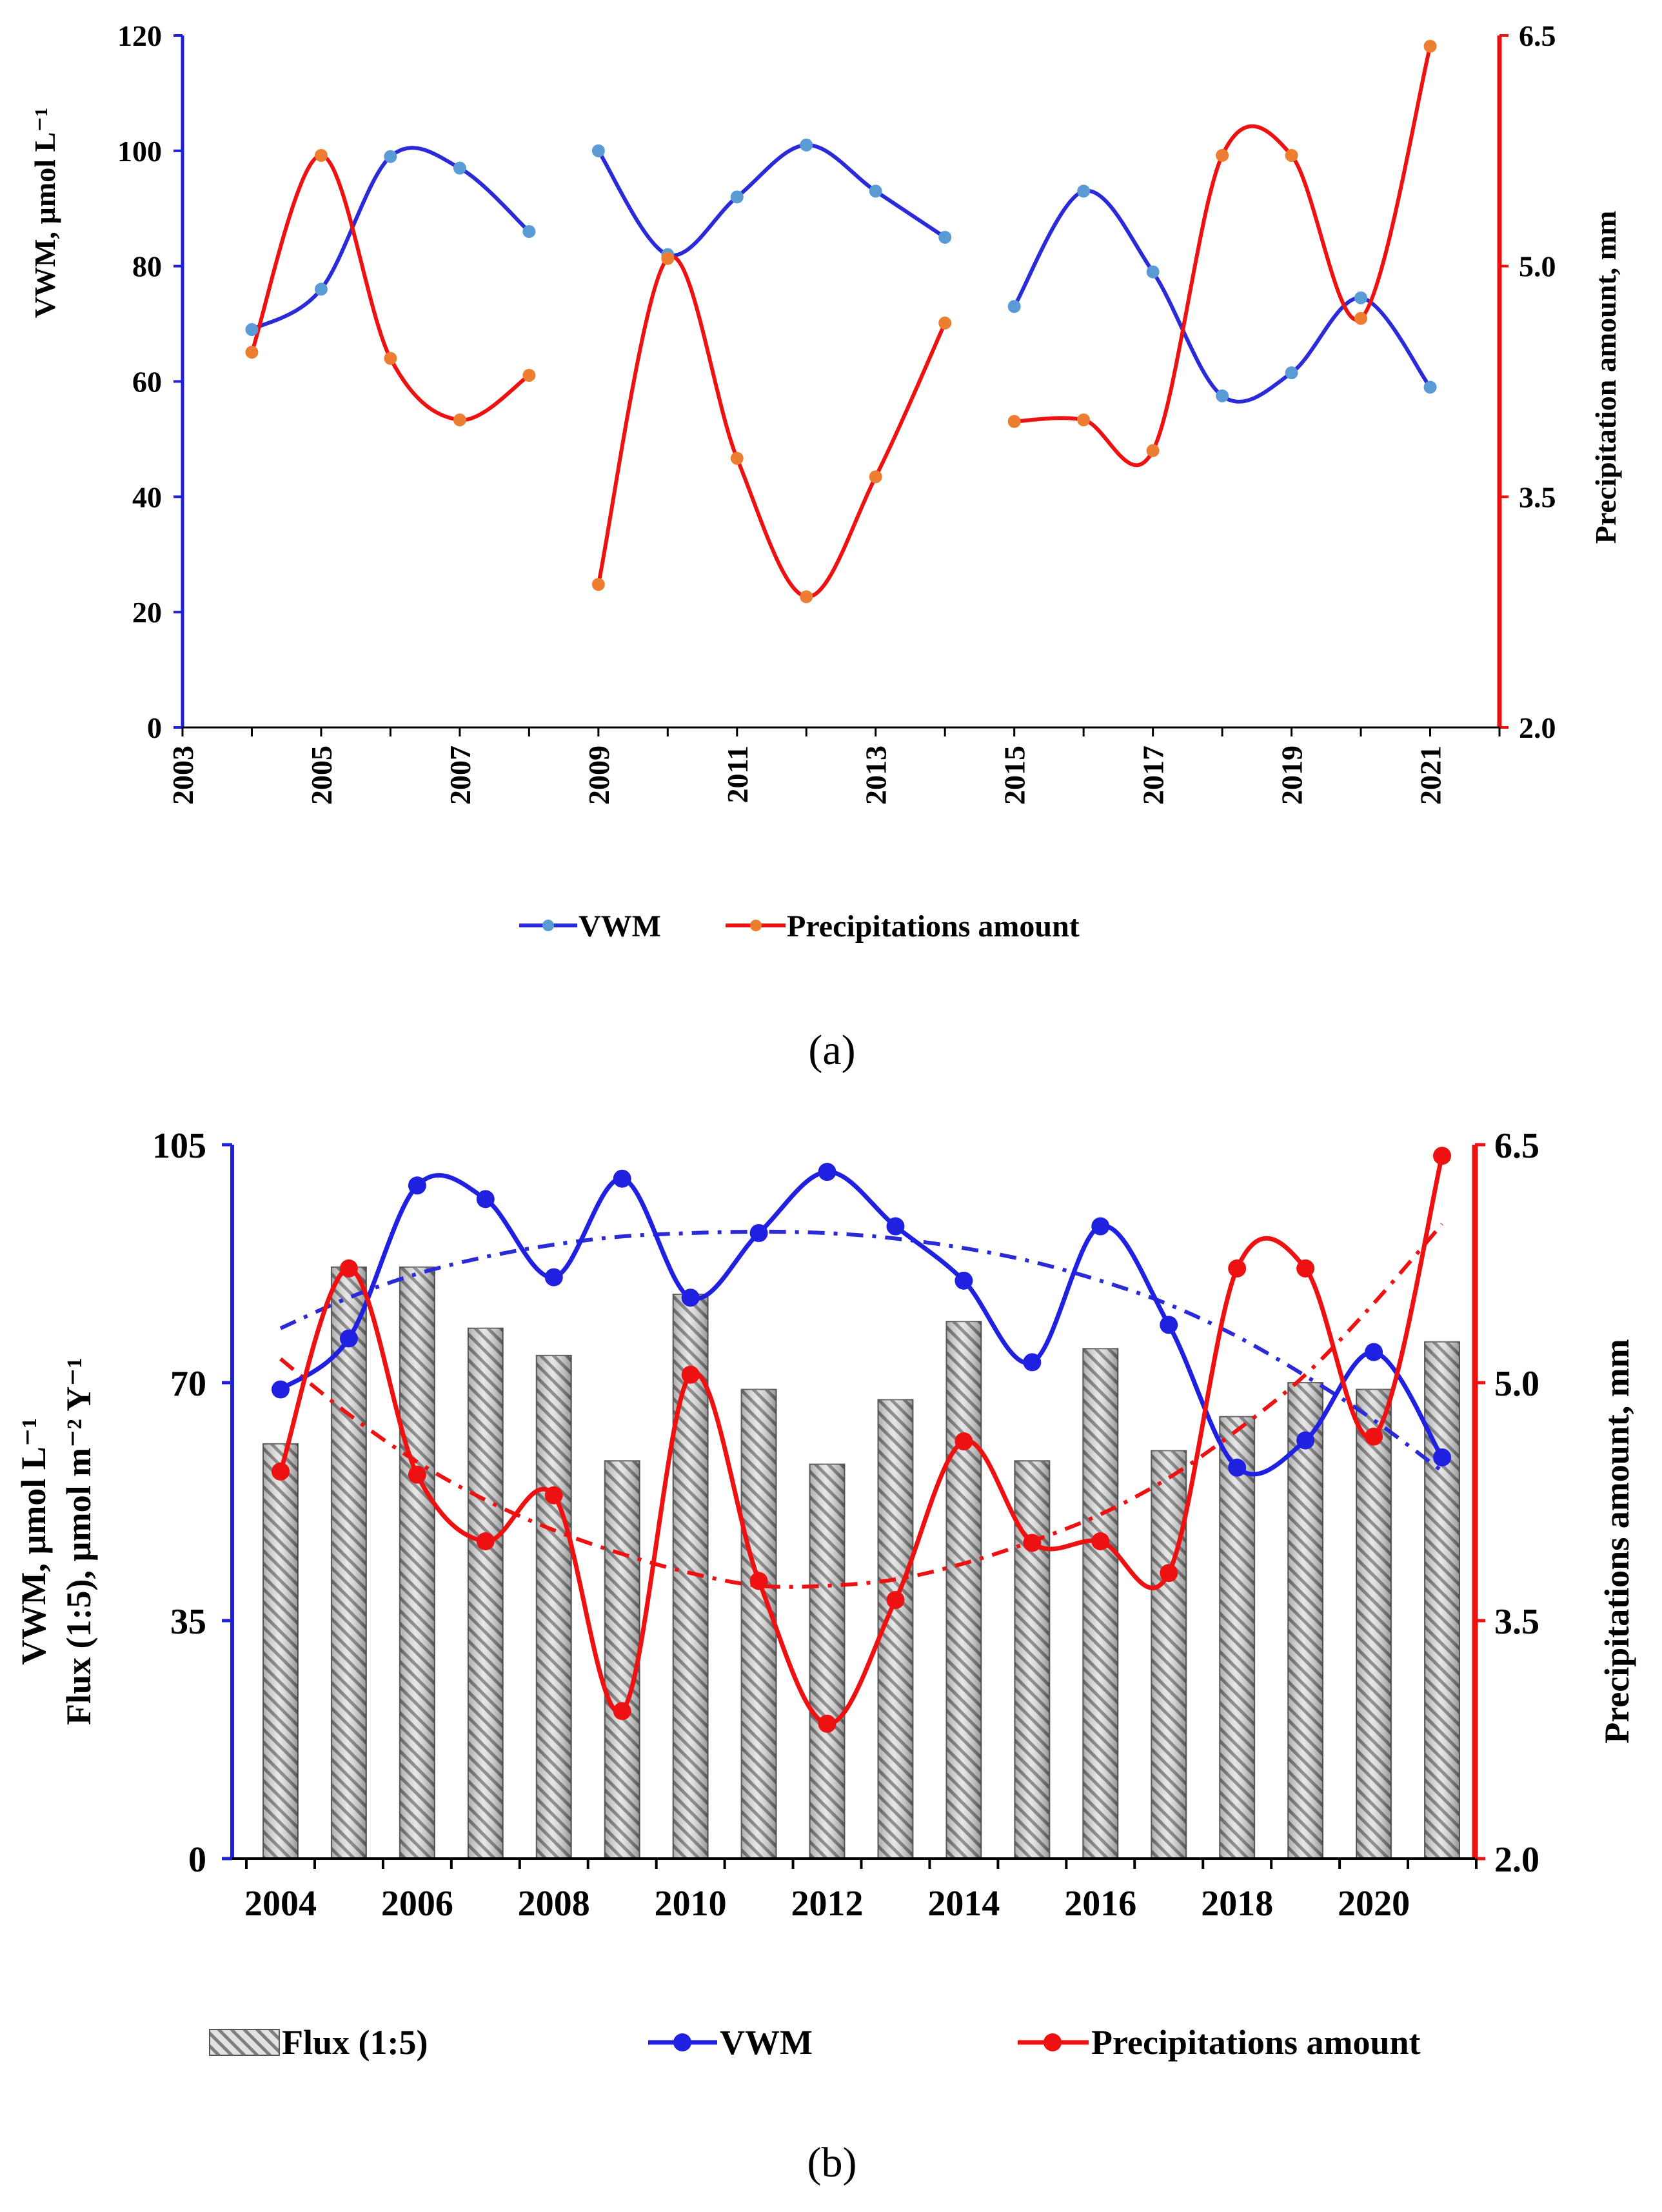 Image resolution: width=1662 pixels, height=2212 pixels. What do you see at coordinates (1605, 377) in the screenshot?
I see `panel-a-right-axis-label: Precipitation amount, mm` at bounding box center [1605, 377].